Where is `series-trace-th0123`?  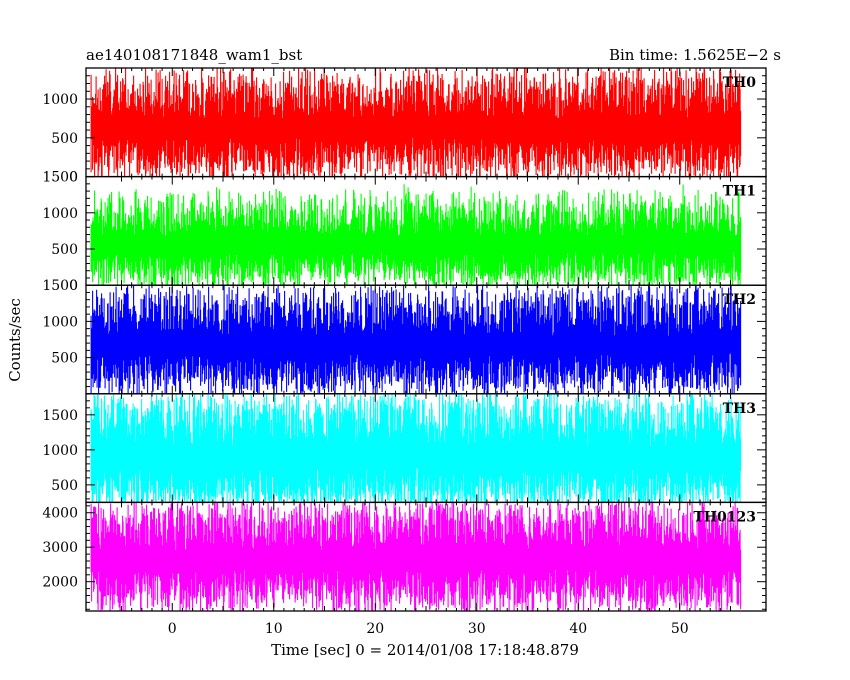 series-trace-th0123 is located at coordinates (416, 556).